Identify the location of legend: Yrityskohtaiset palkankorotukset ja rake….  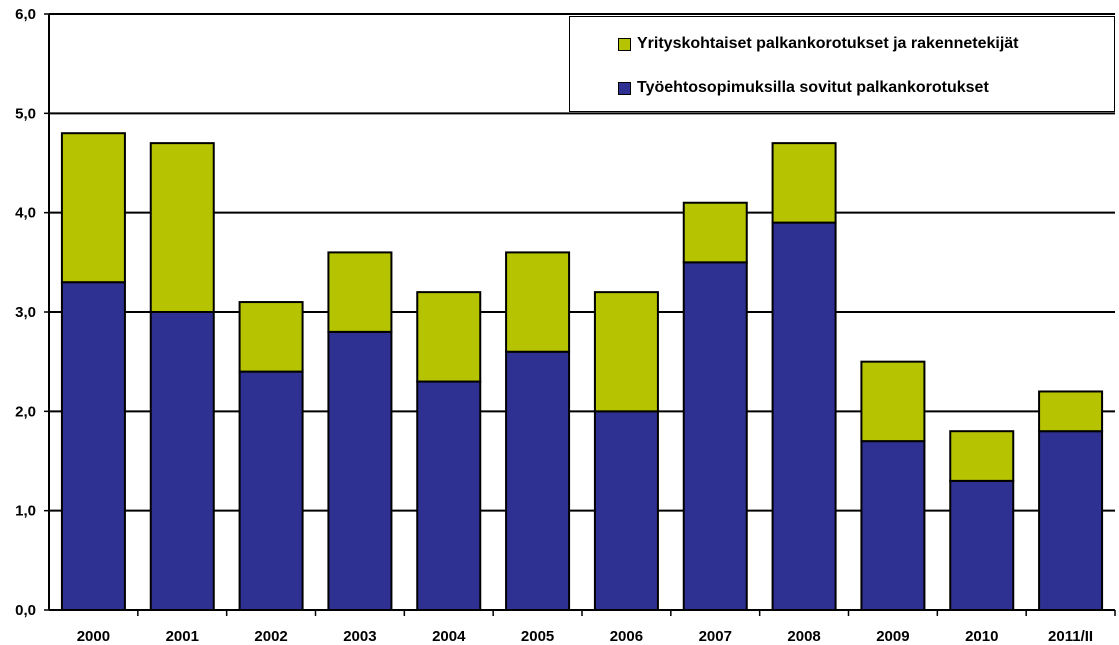
(842, 64).